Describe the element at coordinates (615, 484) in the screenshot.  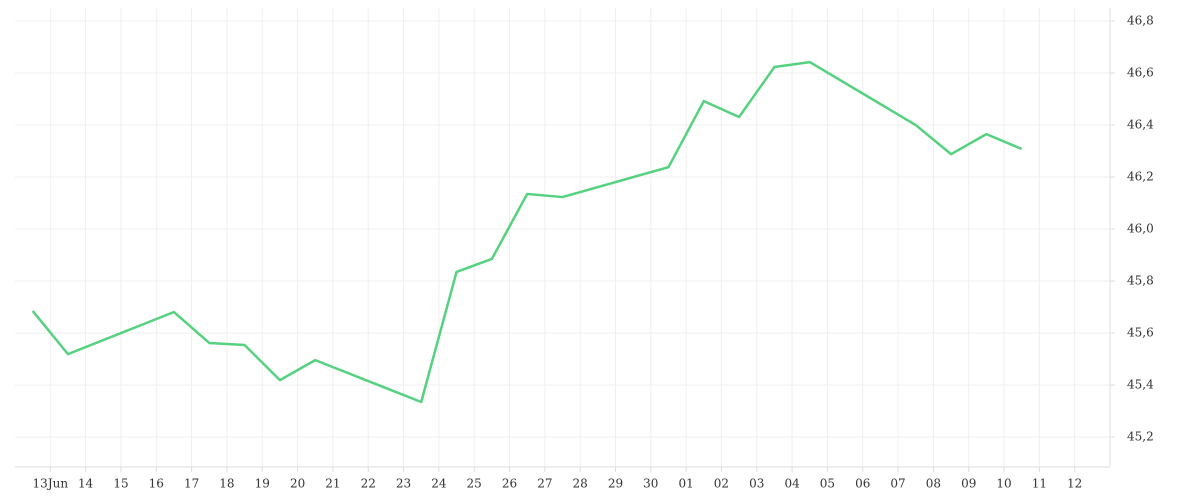
I see `x-tick-label: 29` at that location.